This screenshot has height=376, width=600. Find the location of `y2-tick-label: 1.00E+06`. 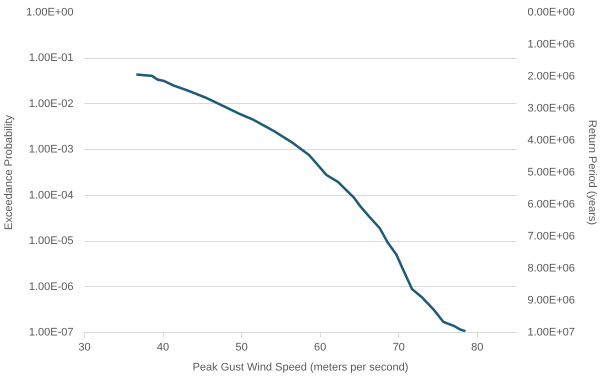

y2-tick-label: 1.00E+06 is located at coordinates (551, 44).